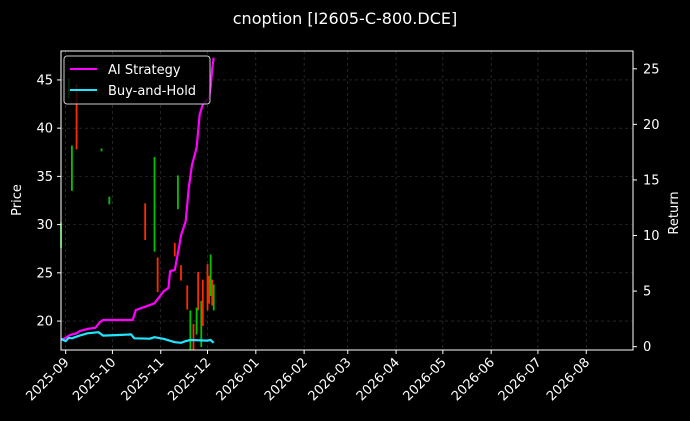 The width and height of the screenshot is (690, 421). I want to click on chart-title: cnoption [I2605-C-800.DCE], so click(345, 18).